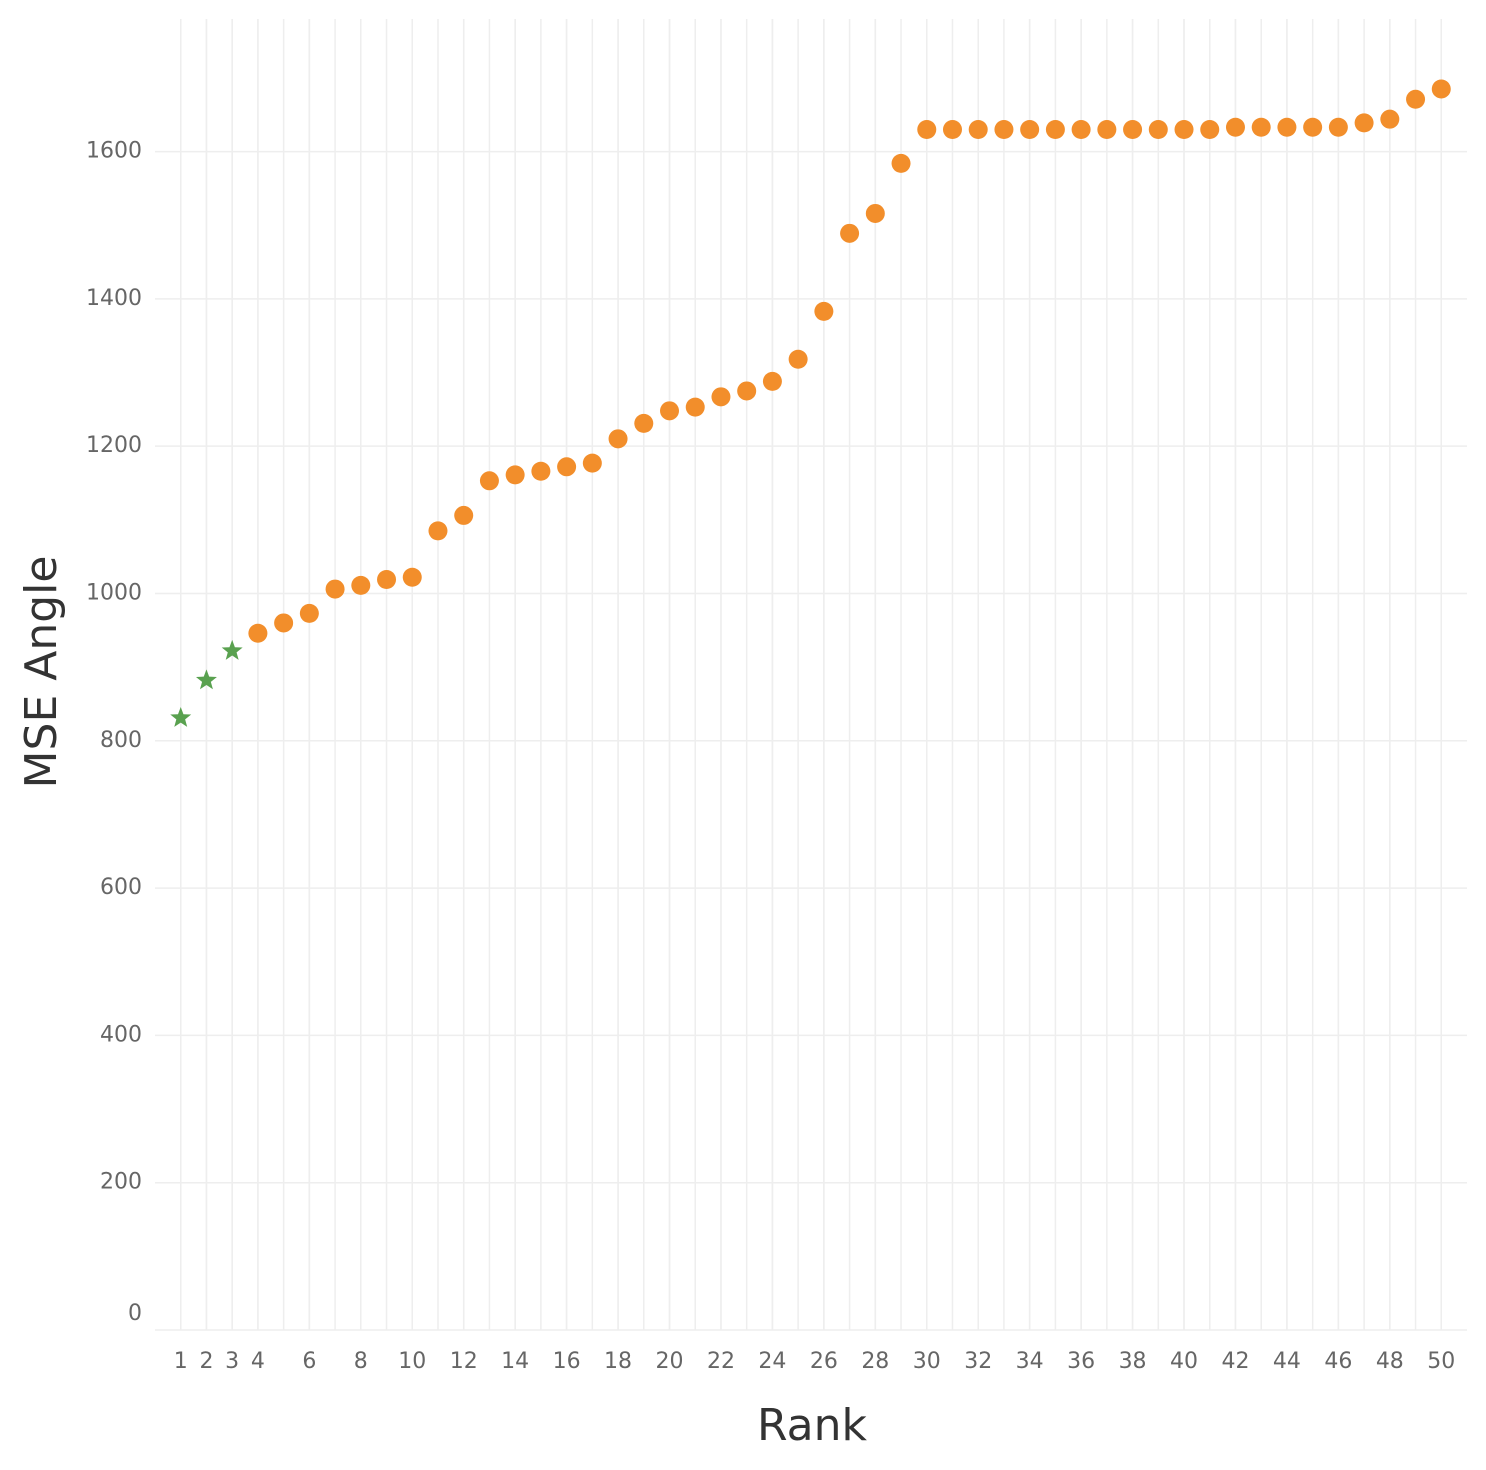 The image size is (1486, 1470). I want to click on y-tick-label: 200, so click(121, 1182).